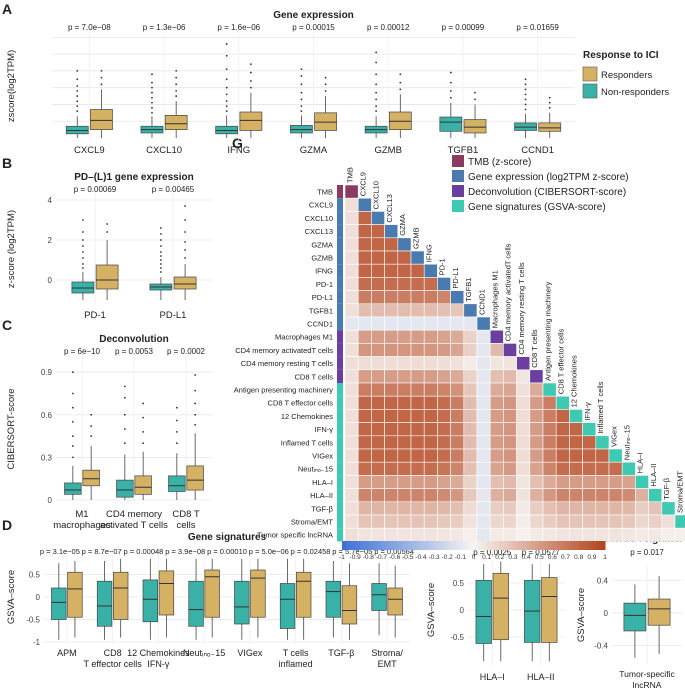  I want to click on y-tick-label: 0.6, so click(47, 415).